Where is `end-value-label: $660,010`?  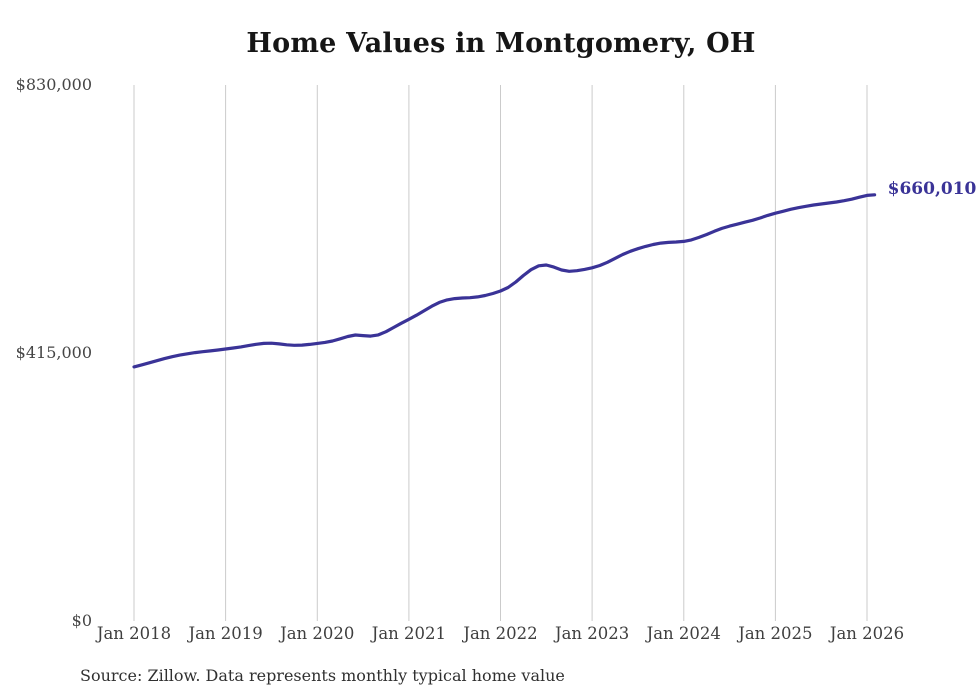
end-value-label: $660,010 is located at coordinates (932, 188).